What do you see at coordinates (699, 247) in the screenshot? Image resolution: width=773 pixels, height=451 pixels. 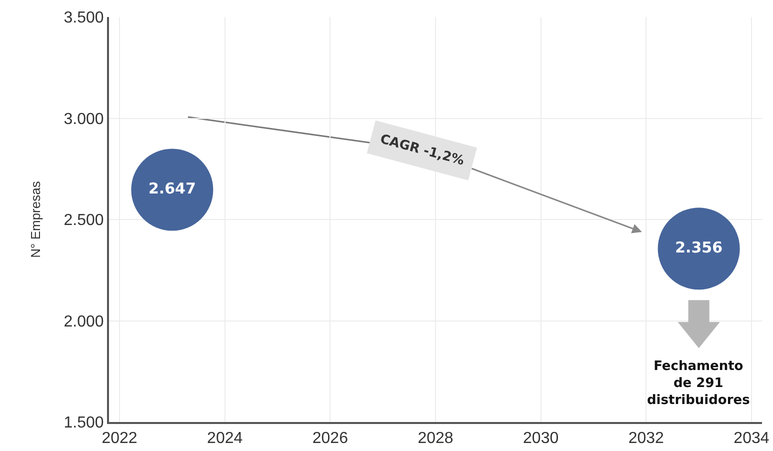 I see `data-label: 2.356` at bounding box center [699, 247].